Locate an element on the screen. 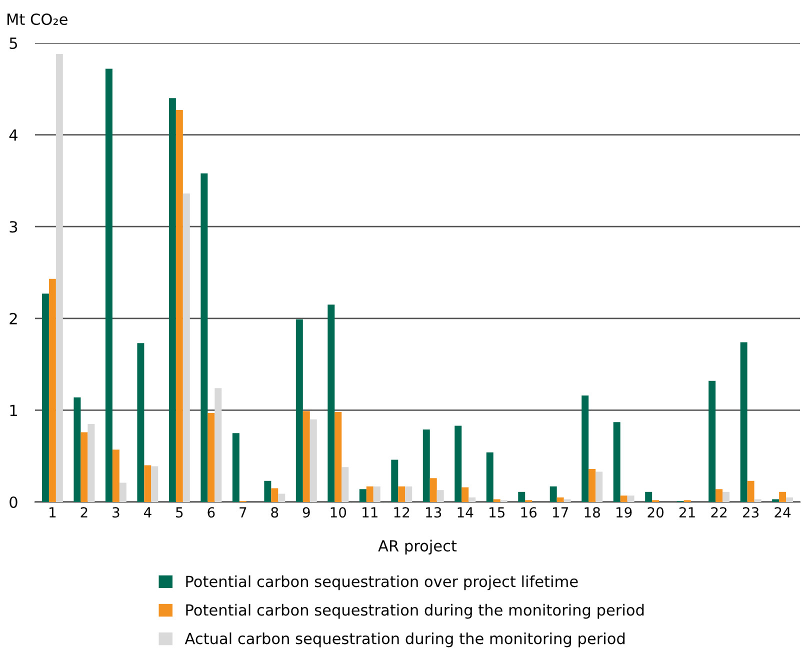 This screenshot has width=802, height=661. x-tick-label: 7 is located at coordinates (243, 512).